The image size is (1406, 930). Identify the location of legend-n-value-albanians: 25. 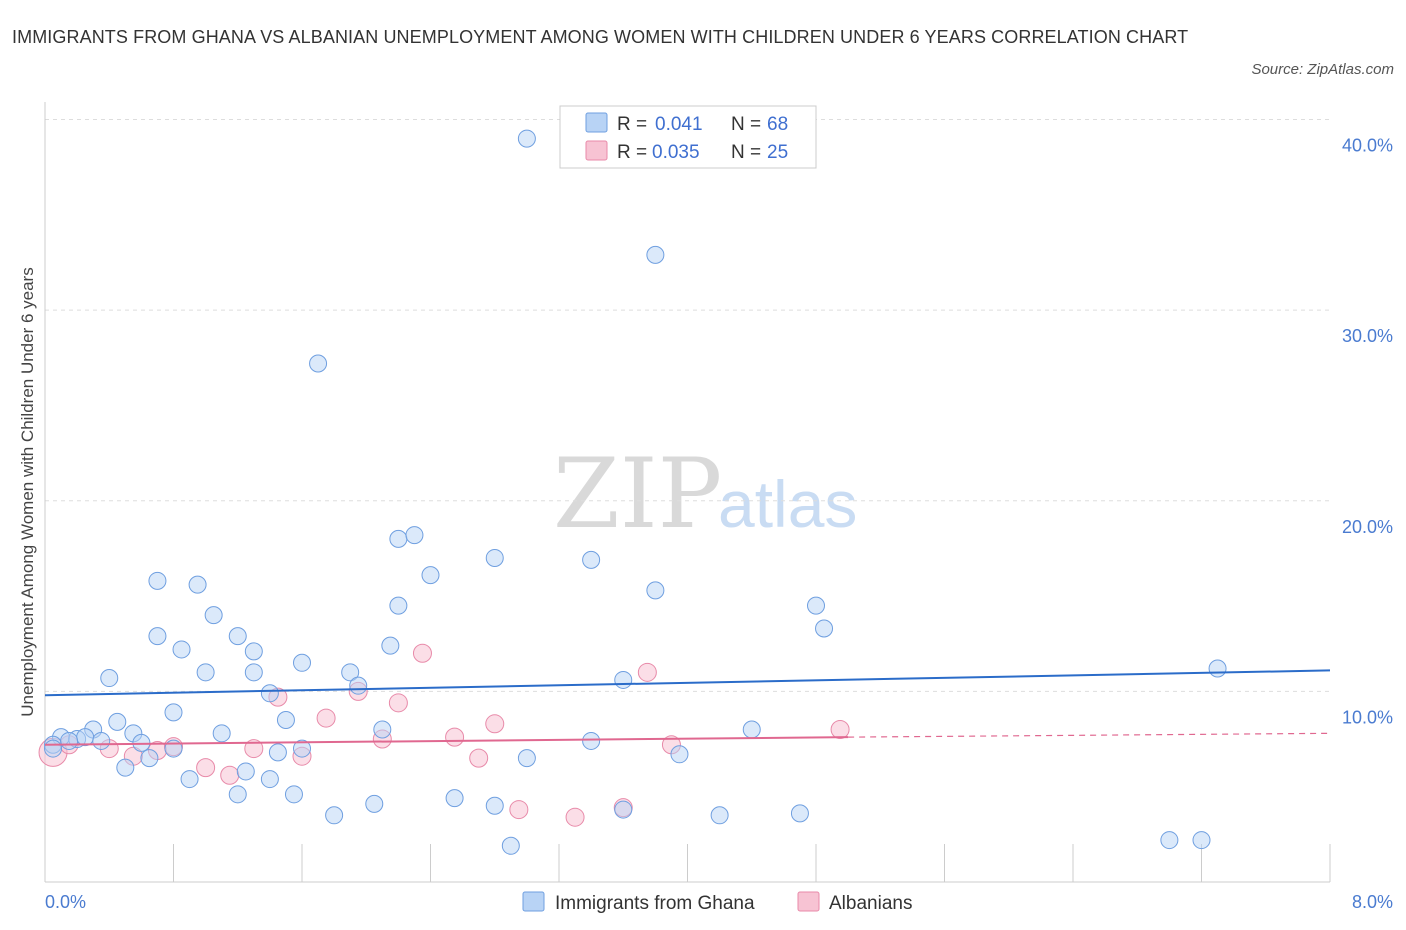
(777, 152).